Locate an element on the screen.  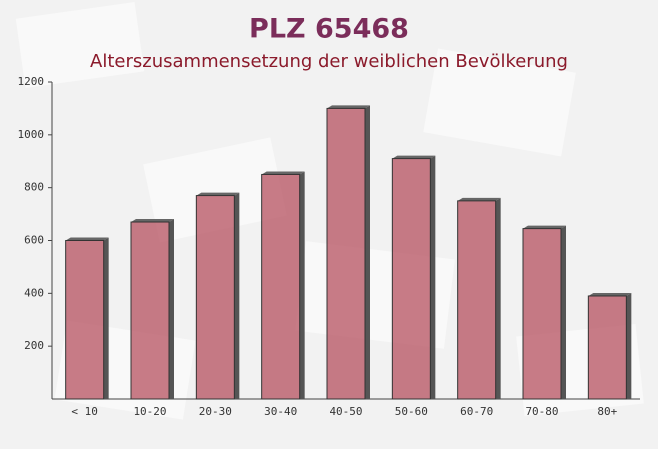
y-tick-label: 200 is located at coordinates (34, 345).